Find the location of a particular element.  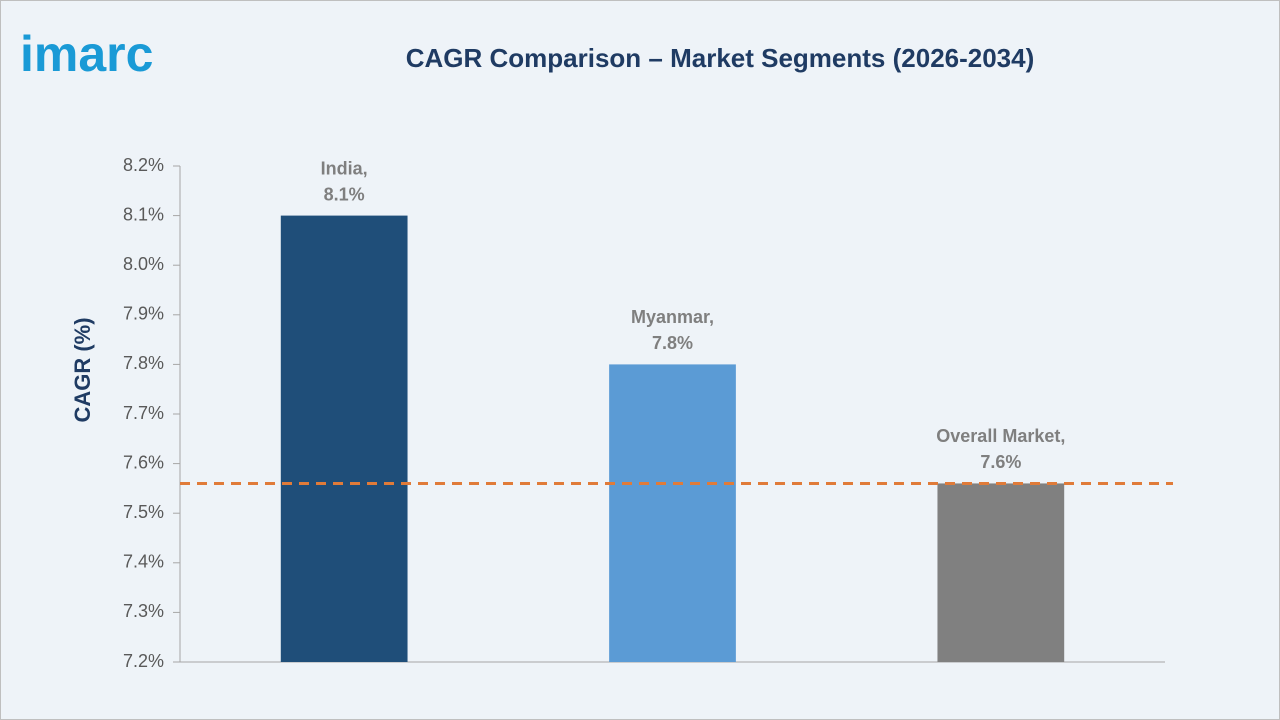

data-label-name: India, is located at coordinates (344, 168).